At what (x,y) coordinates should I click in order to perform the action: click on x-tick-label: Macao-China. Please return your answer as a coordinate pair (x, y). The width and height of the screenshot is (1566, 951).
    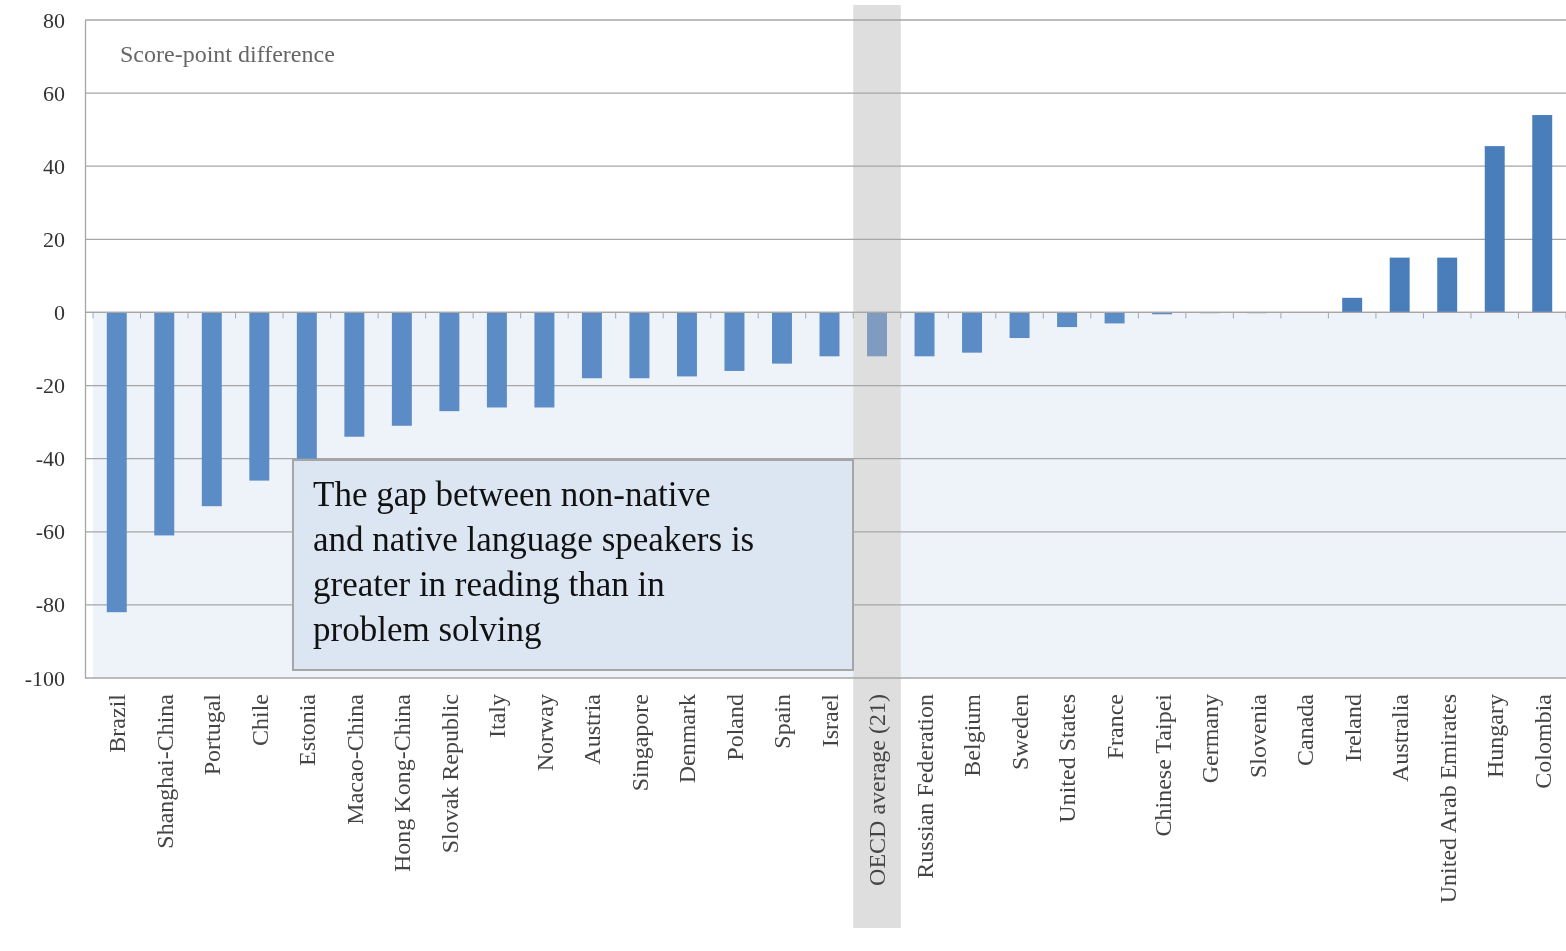
    Looking at the image, I should click on (354, 759).